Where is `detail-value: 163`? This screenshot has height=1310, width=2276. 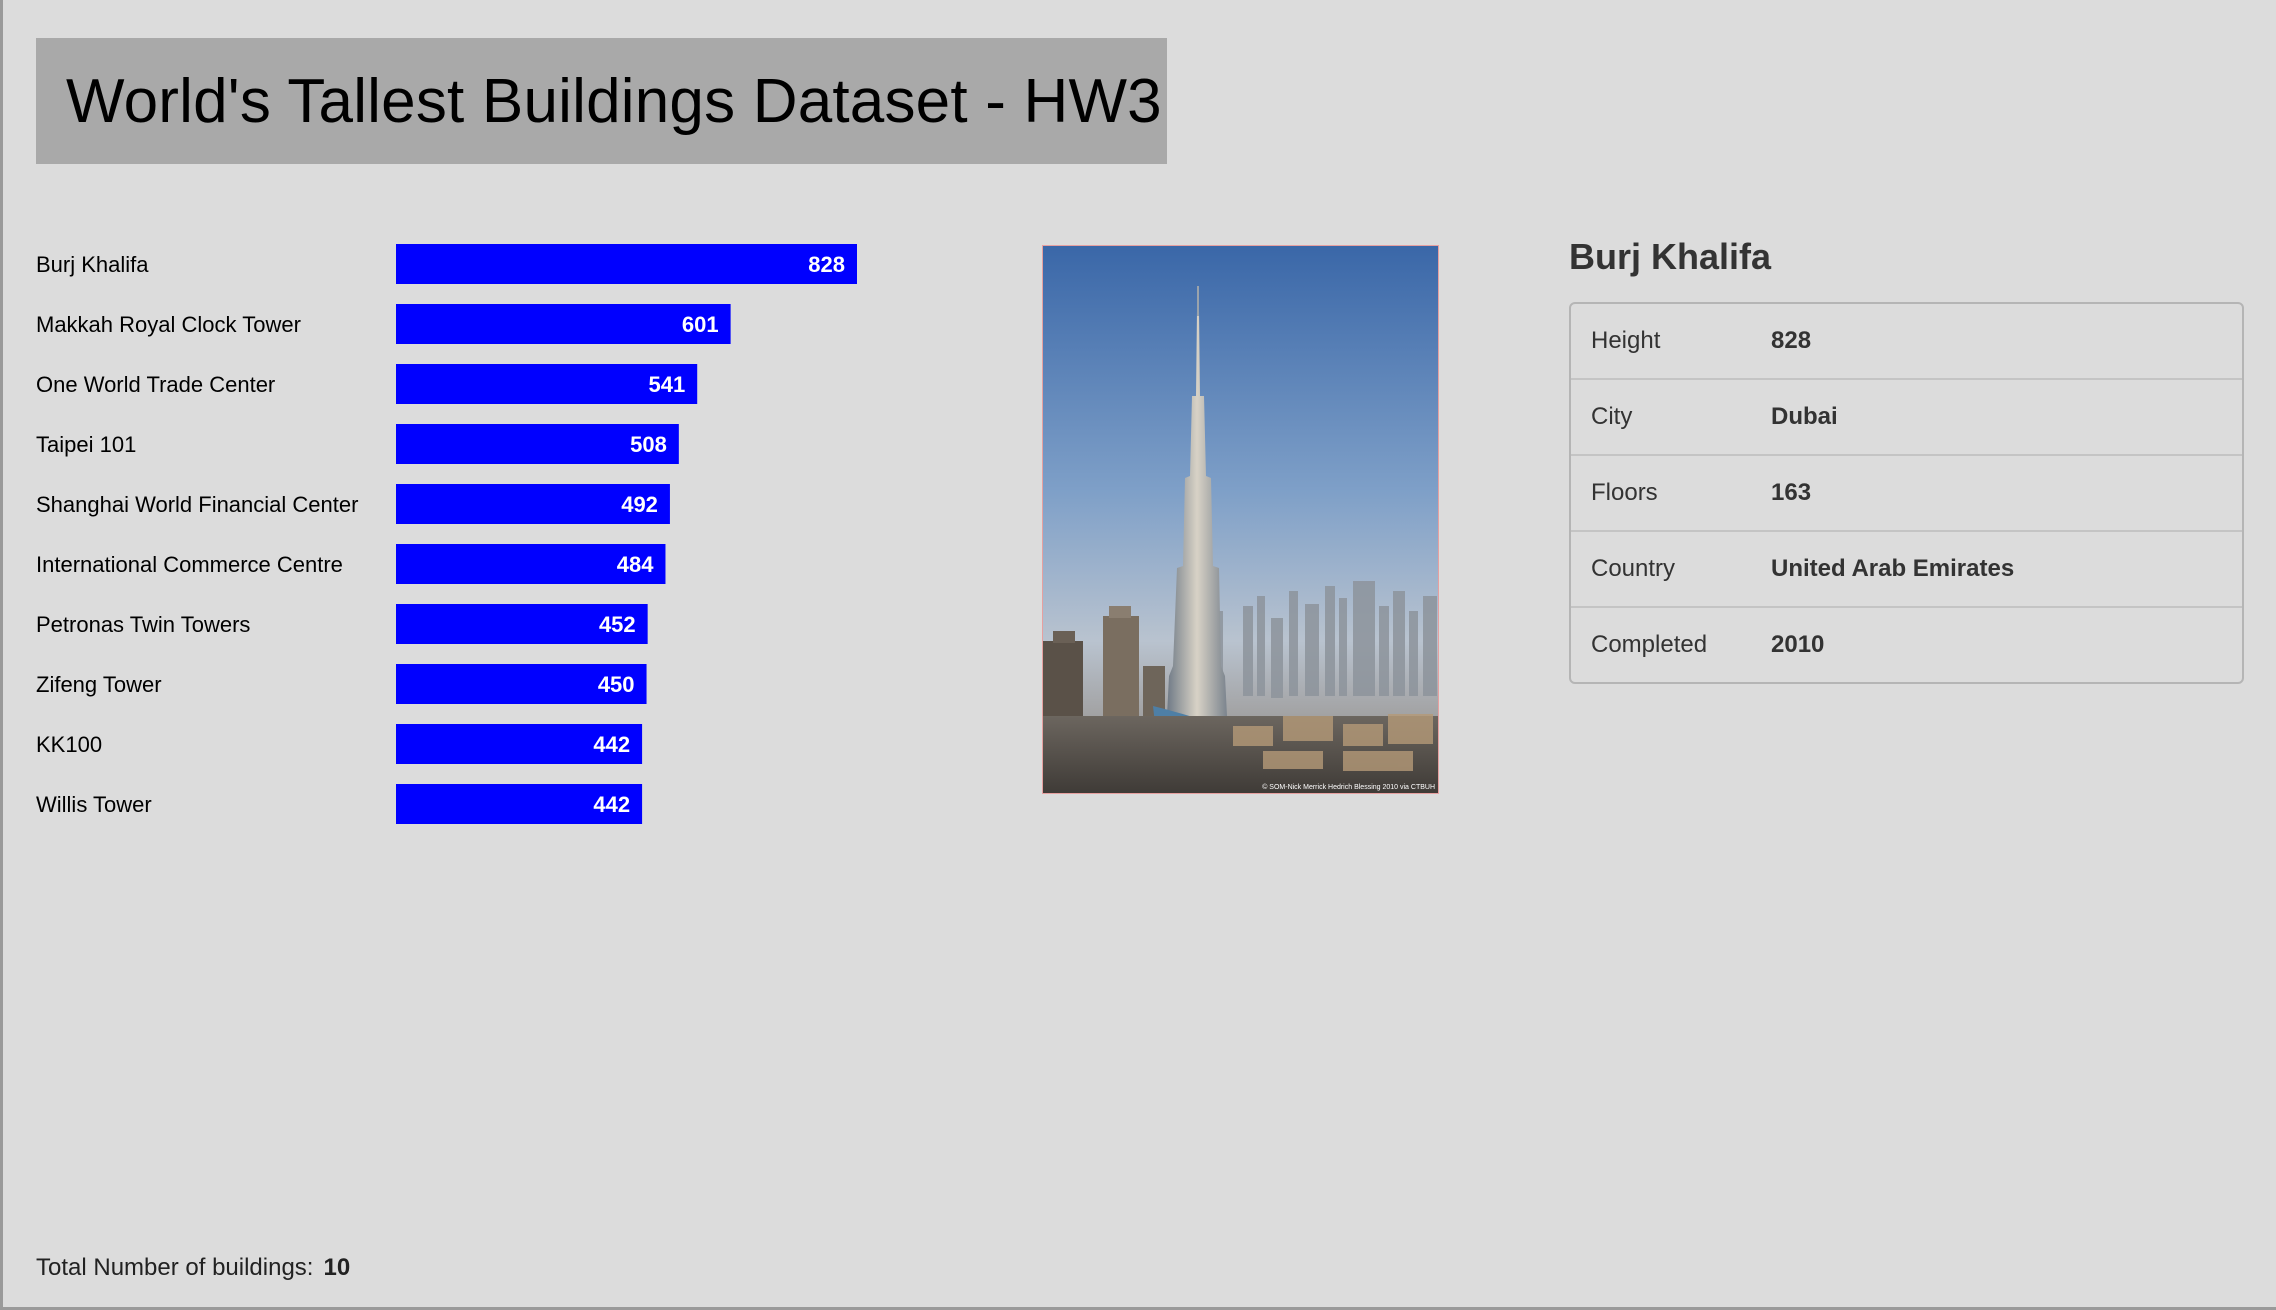 detail-value: 163 is located at coordinates (1791, 492).